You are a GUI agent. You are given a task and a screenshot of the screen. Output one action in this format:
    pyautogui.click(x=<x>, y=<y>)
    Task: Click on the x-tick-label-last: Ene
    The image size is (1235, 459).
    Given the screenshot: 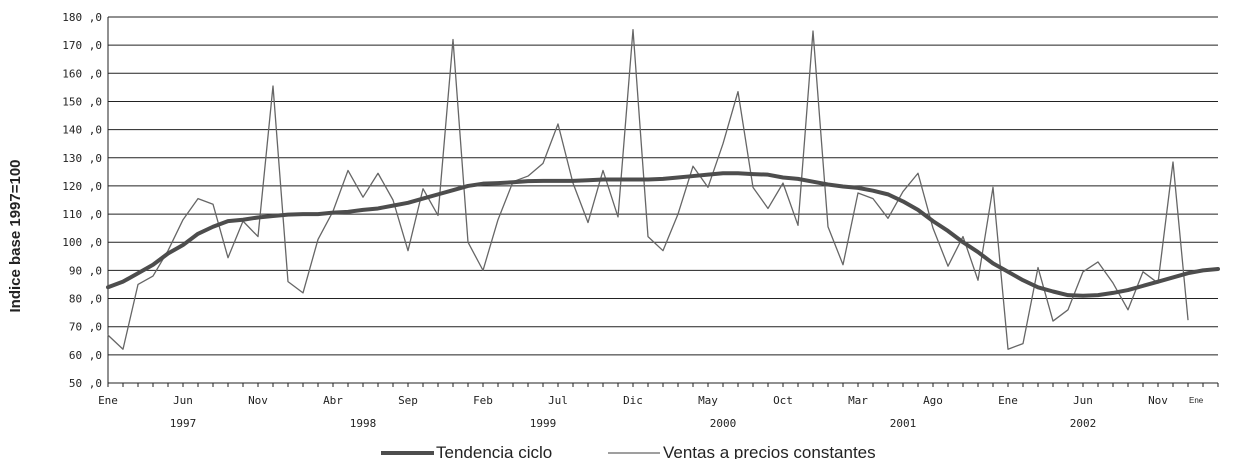 What is the action you would take?
    pyautogui.click(x=1196, y=400)
    